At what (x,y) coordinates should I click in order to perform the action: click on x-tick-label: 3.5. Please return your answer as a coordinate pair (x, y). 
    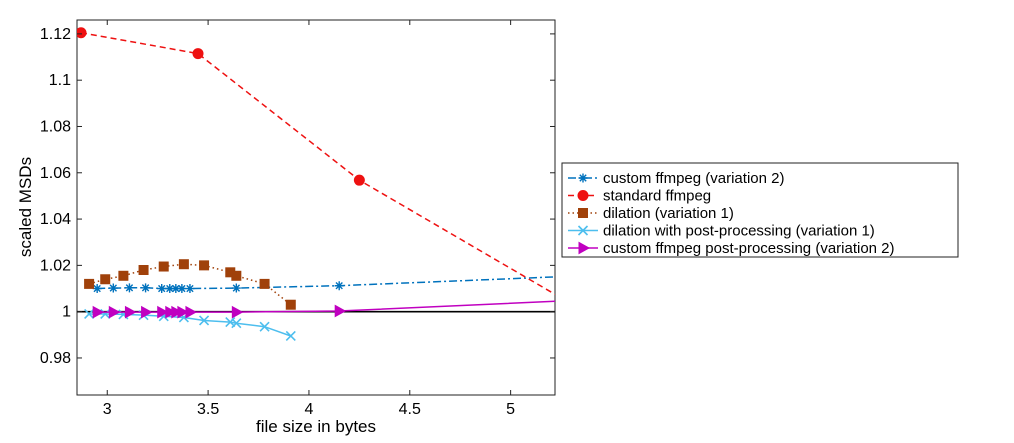
    Looking at the image, I should click on (208, 409).